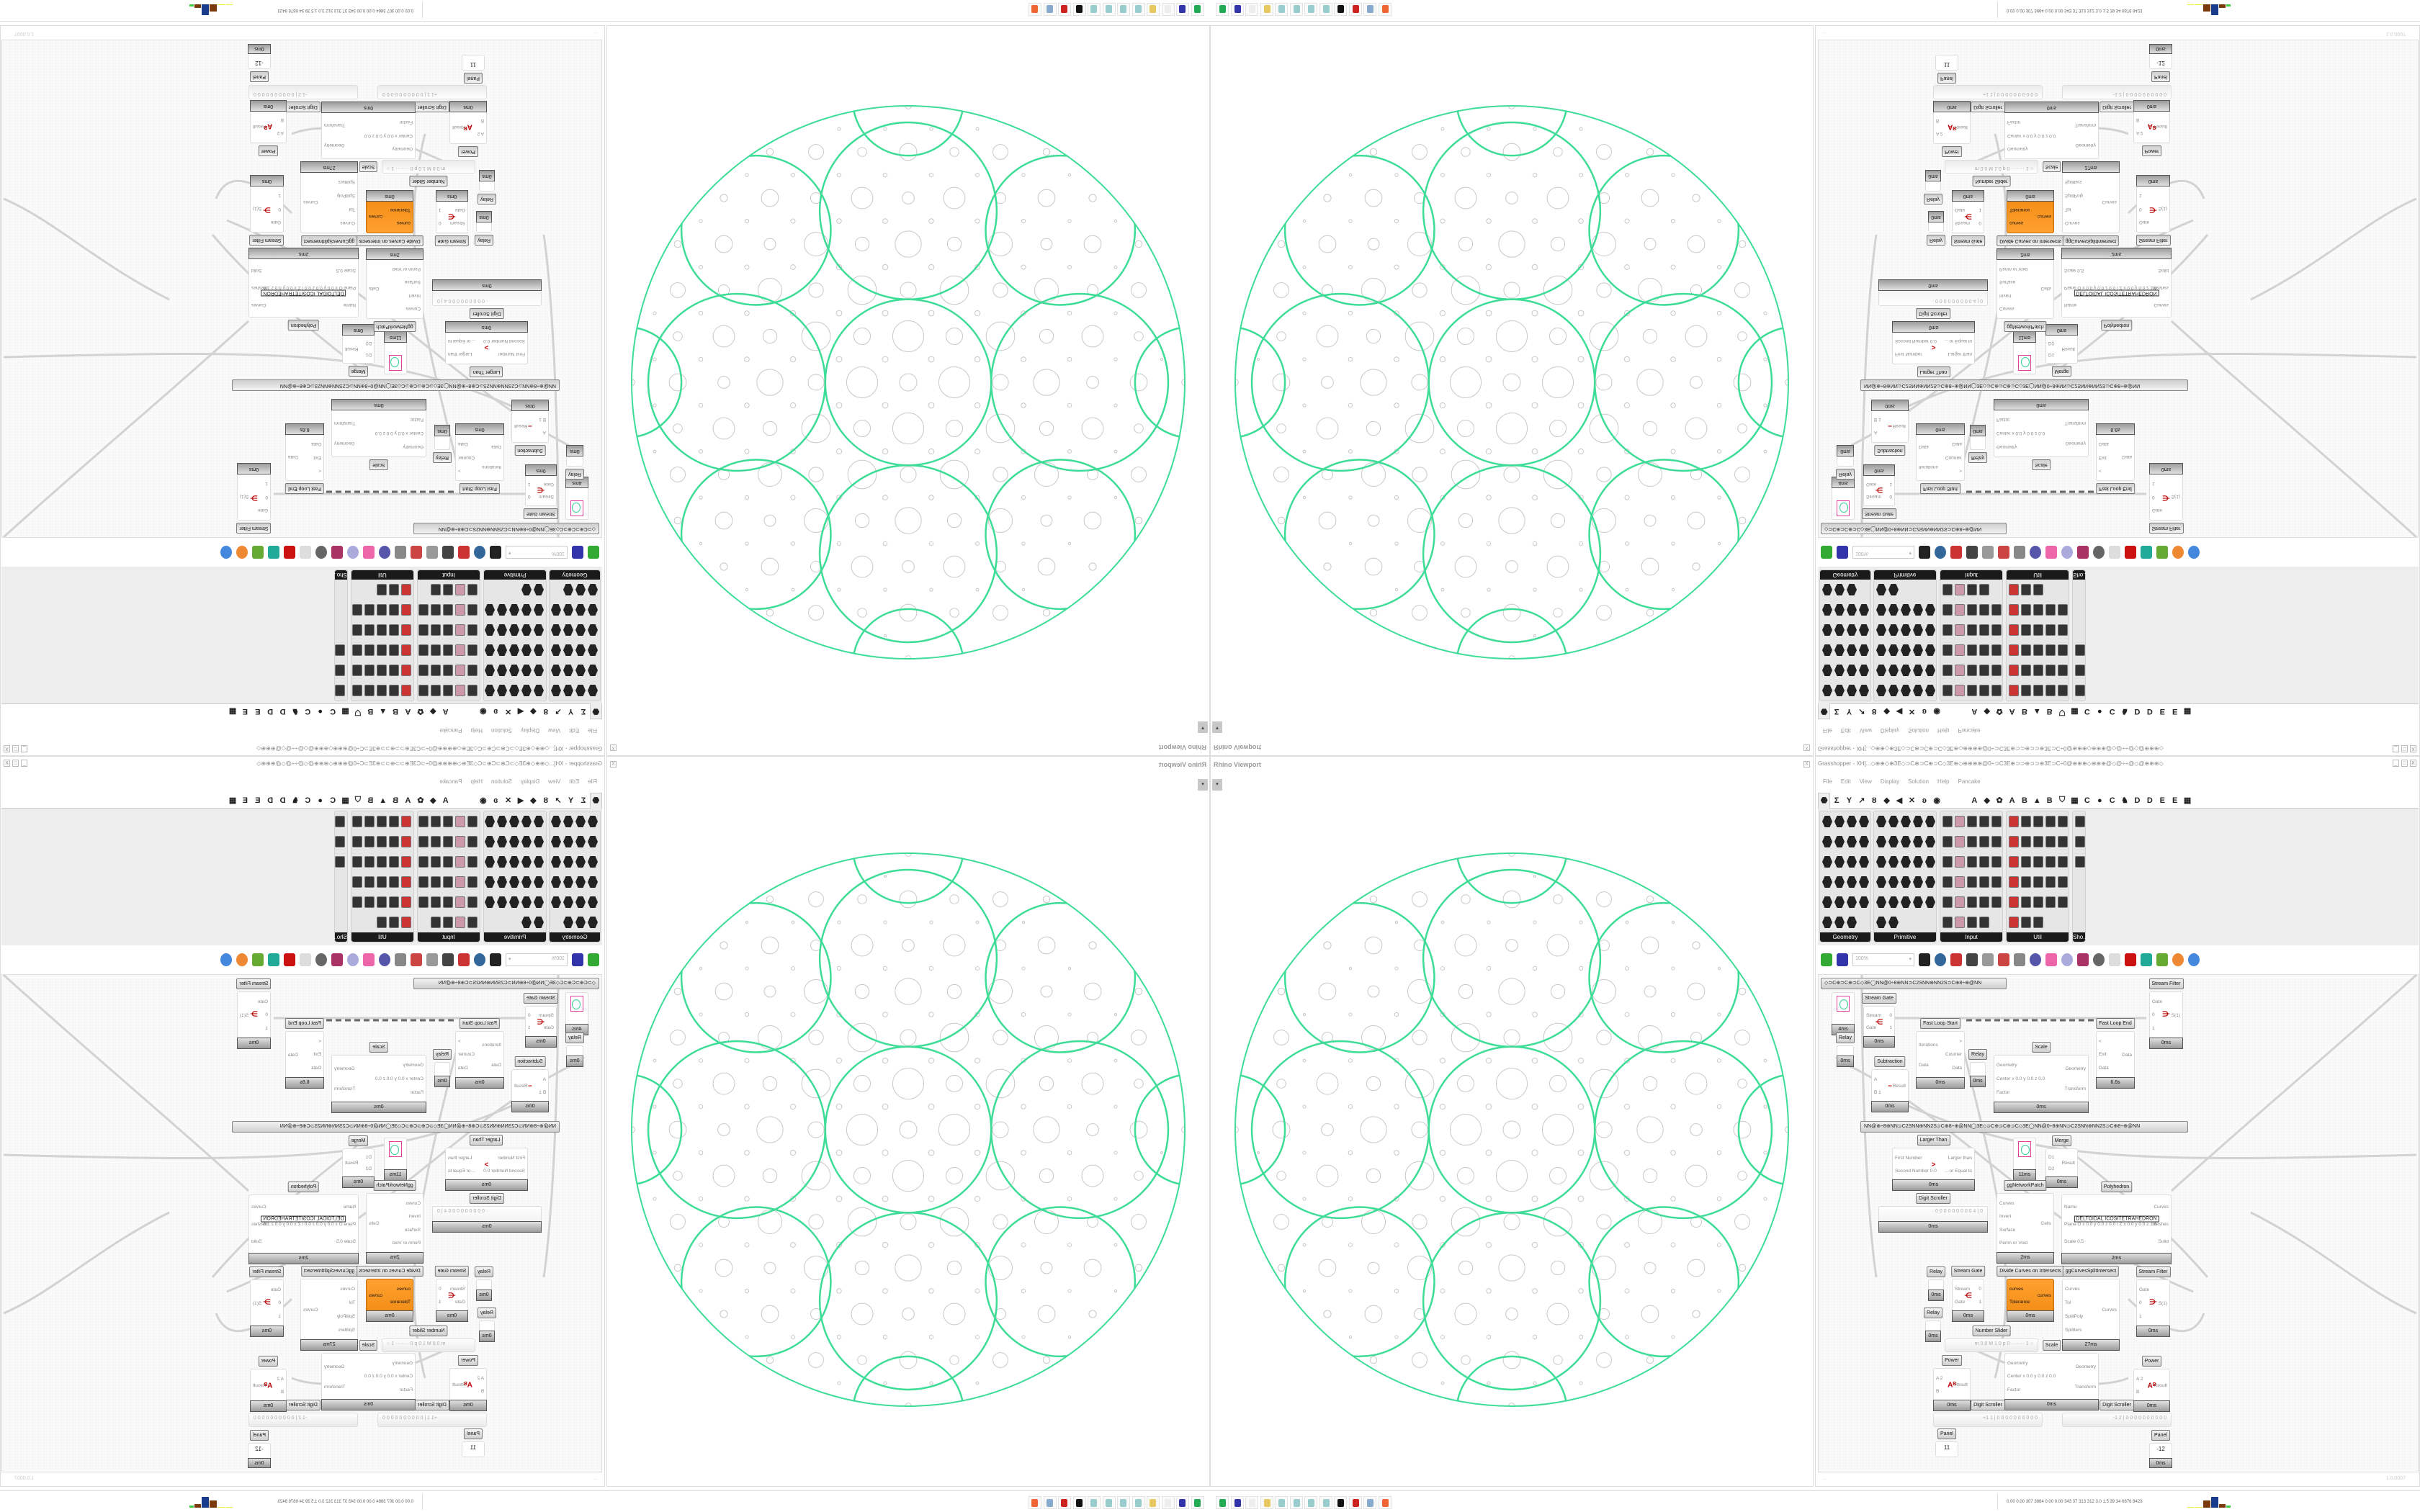 Image resolution: width=2420 pixels, height=1512 pixels. Describe the element at coordinates (501, 781) in the screenshot. I see `menu-item-solution: Solution` at that location.